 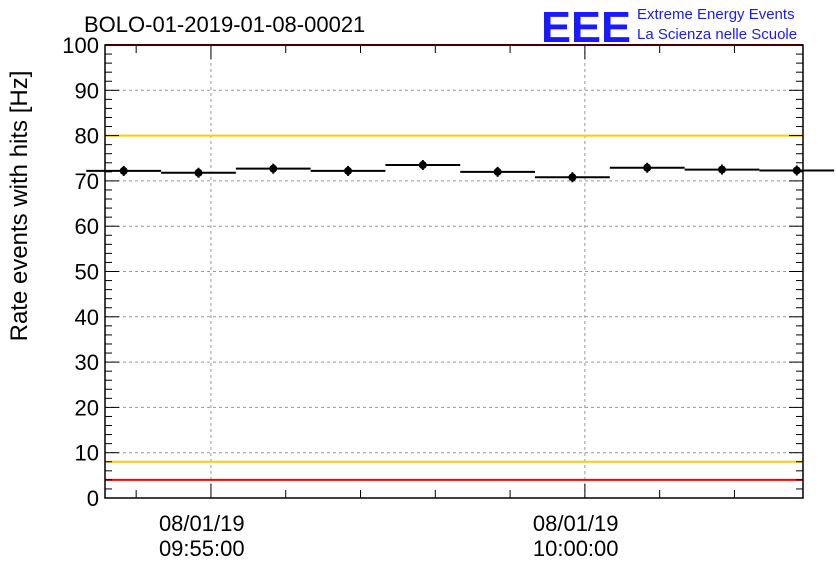 What do you see at coordinates (80, 45) in the screenshot?
I see `y-tick-label: 100` at bounding box center [80, 45].